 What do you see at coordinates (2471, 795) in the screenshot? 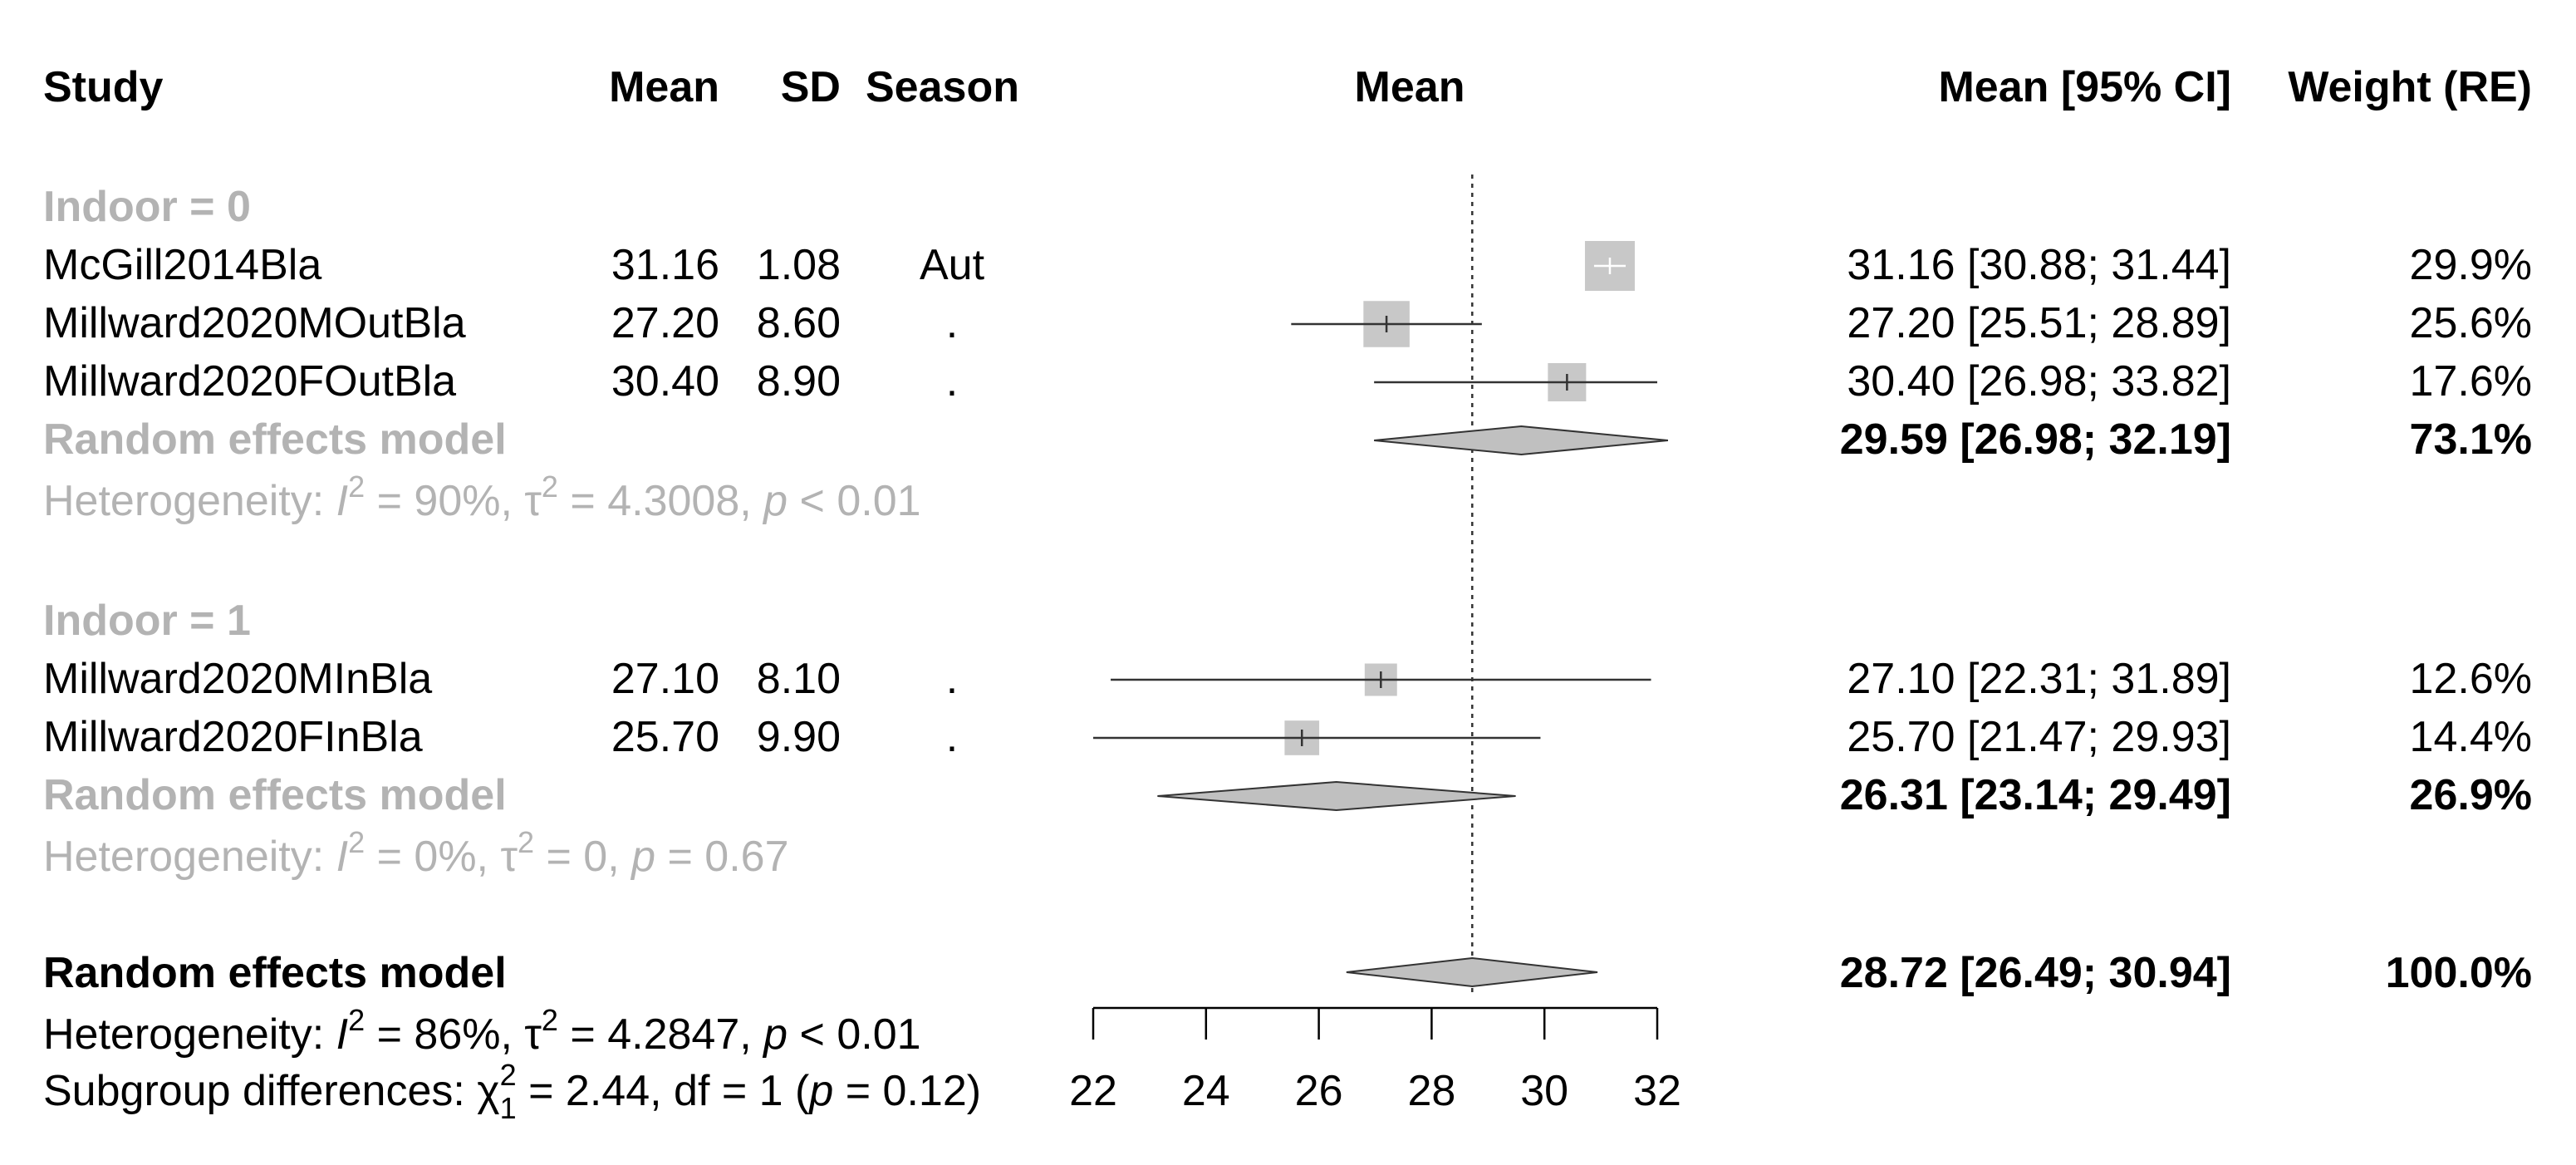
I see `model-weight: 26.9%` at bounding box center [2471, 795].